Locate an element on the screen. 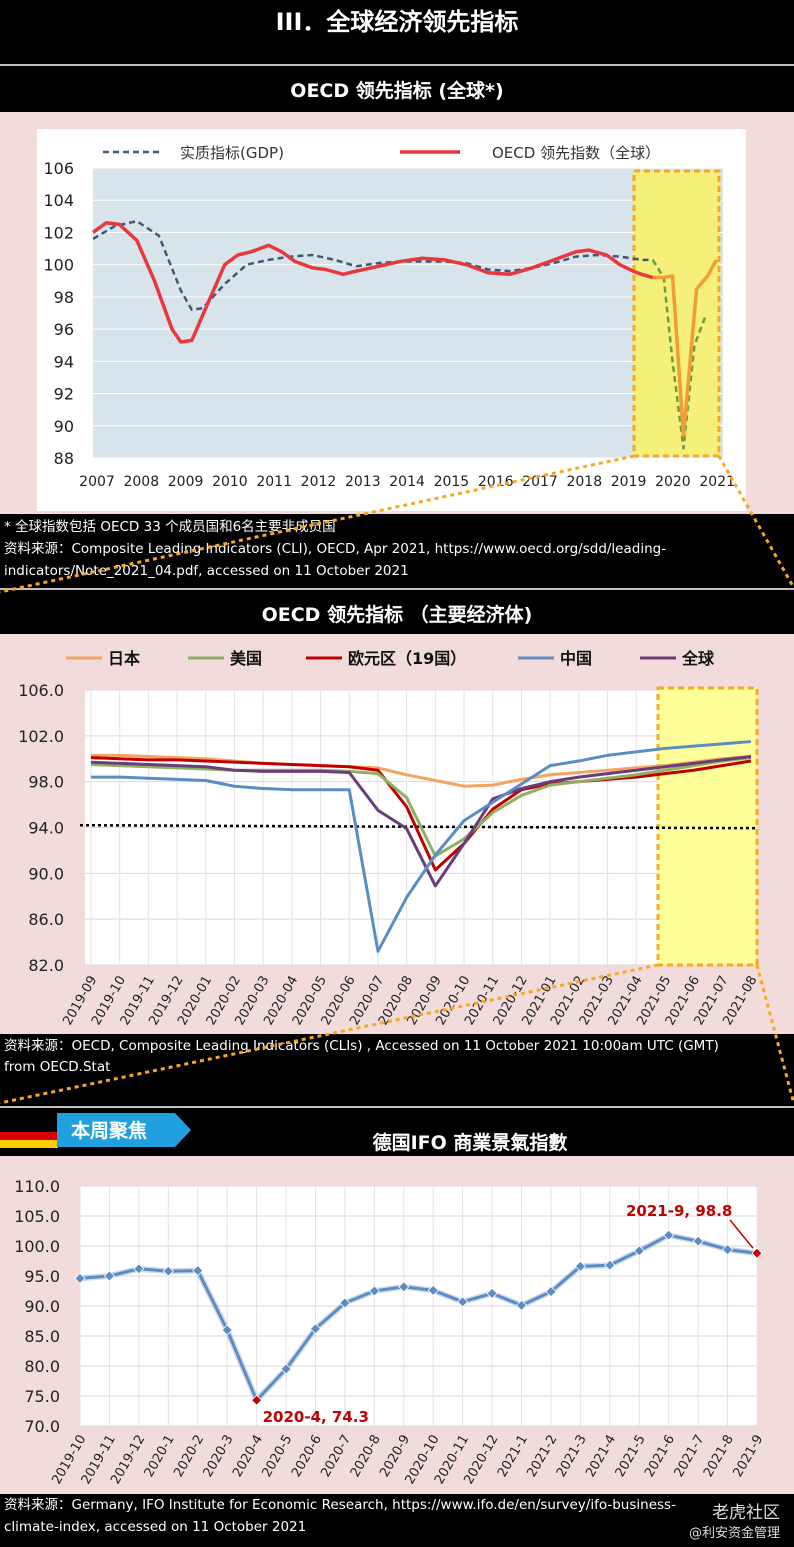 This screenshot has width=794, height=1547. chart2-reference-line is located at coordinates (418, 826).